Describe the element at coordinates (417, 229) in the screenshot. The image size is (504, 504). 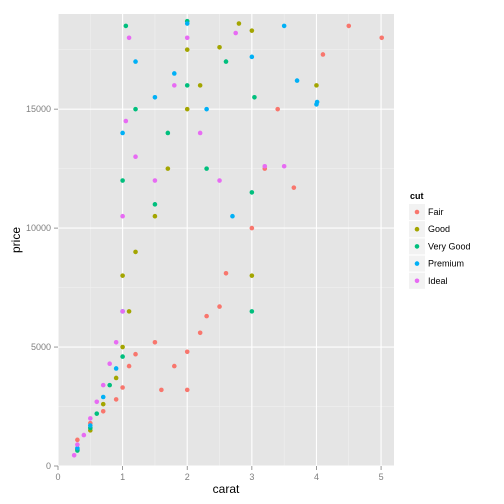
I see `legend-swatch-good` at that location.